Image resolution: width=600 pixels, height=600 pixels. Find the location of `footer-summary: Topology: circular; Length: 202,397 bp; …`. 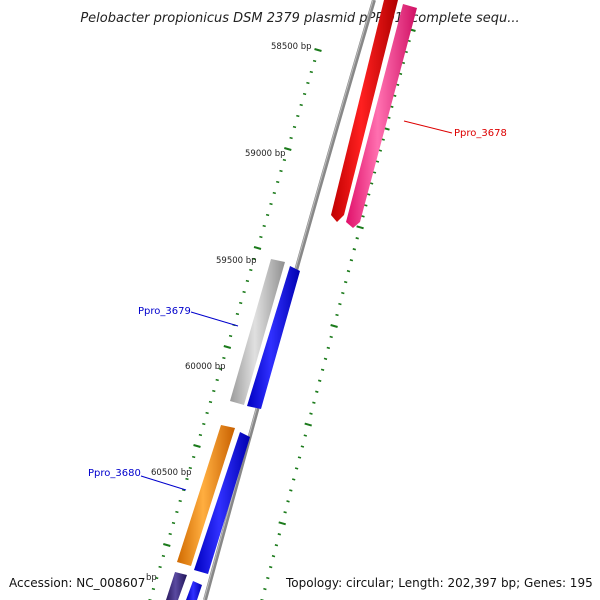

footer-summary: Topology: circular; Length: 202,397 bp; … is located at coordinates (439, 583).